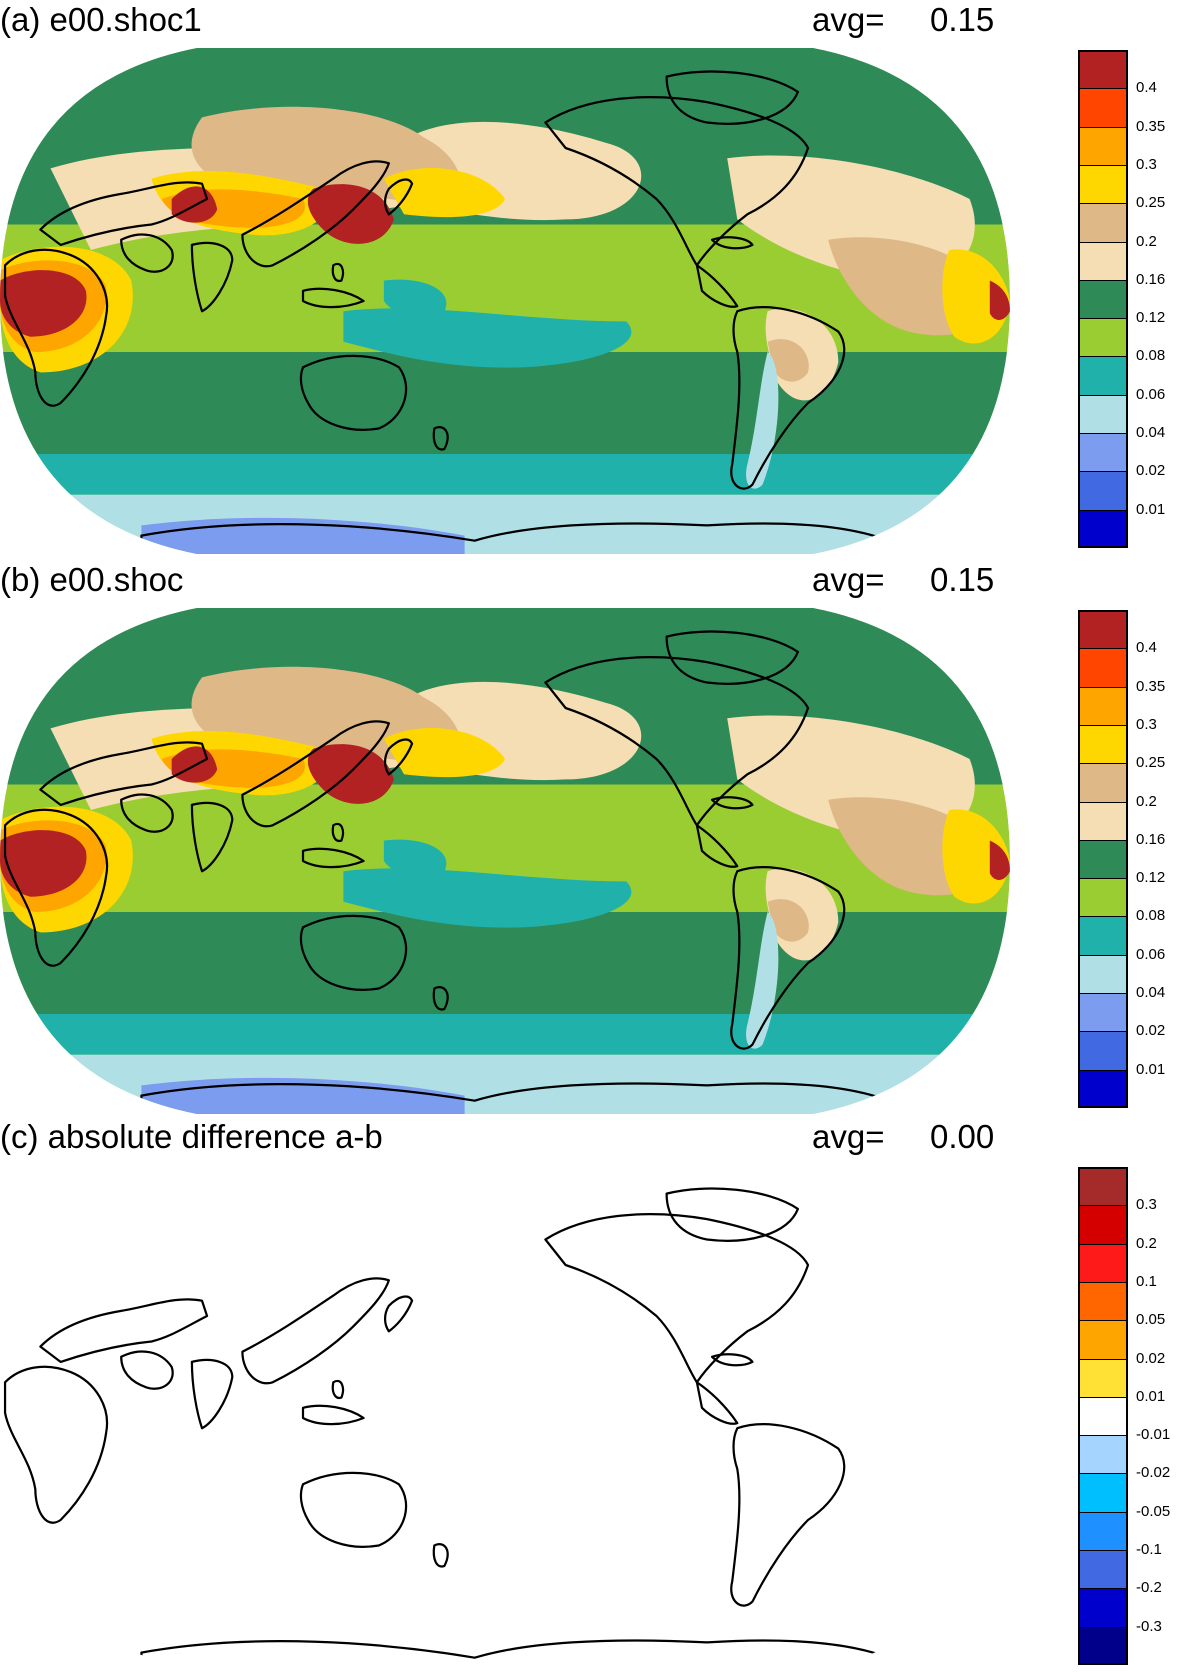 Image resolution: width=1194 pixels, height=1677 pixels. What do you see at coordinates (1153, 1435) in the screenshot?
I see `colorbar-label: -0.01` at bounding box center [1153, 1435].